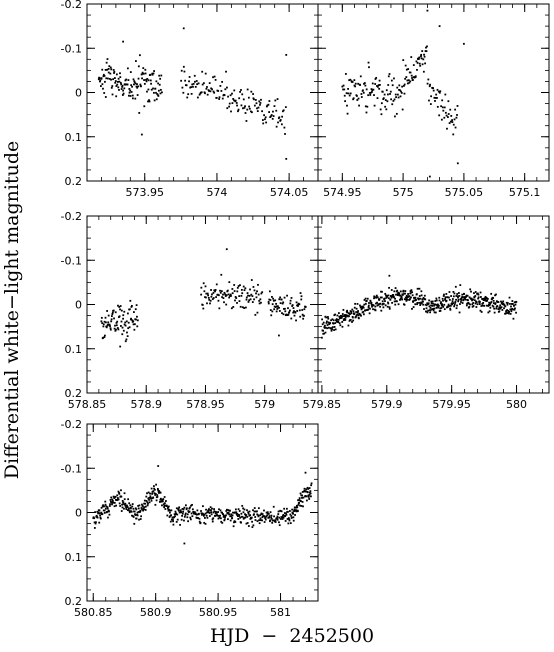  I want to click on x-tick-label: 573.95, so click(145, 192).